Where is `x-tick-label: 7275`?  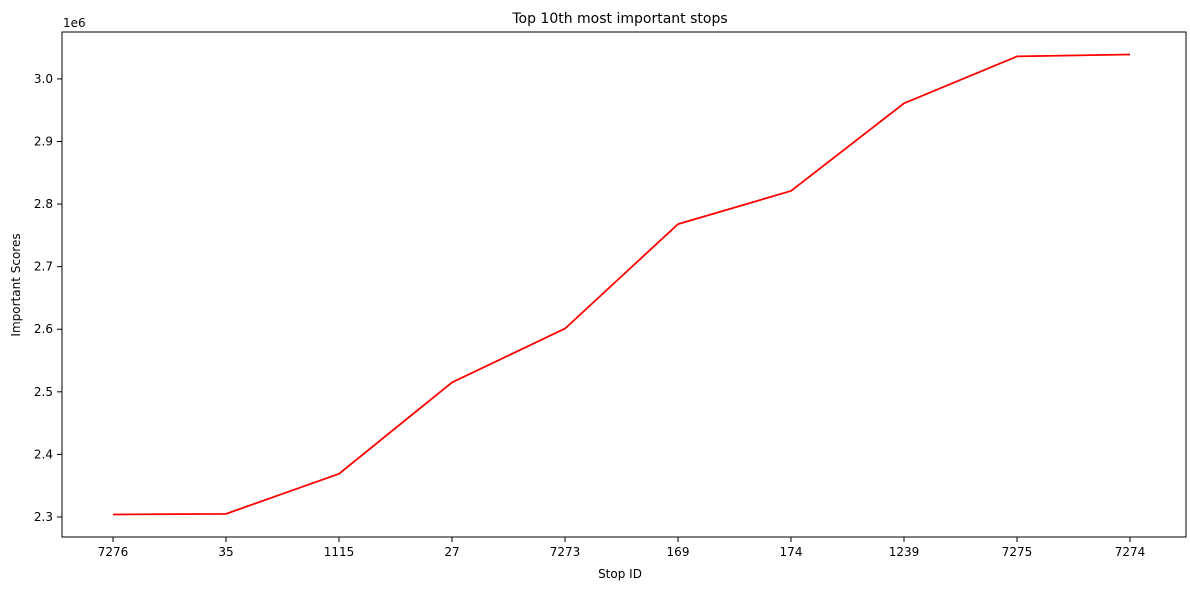
x-tick-label: 7275 is located at coordinates (1017, 552).